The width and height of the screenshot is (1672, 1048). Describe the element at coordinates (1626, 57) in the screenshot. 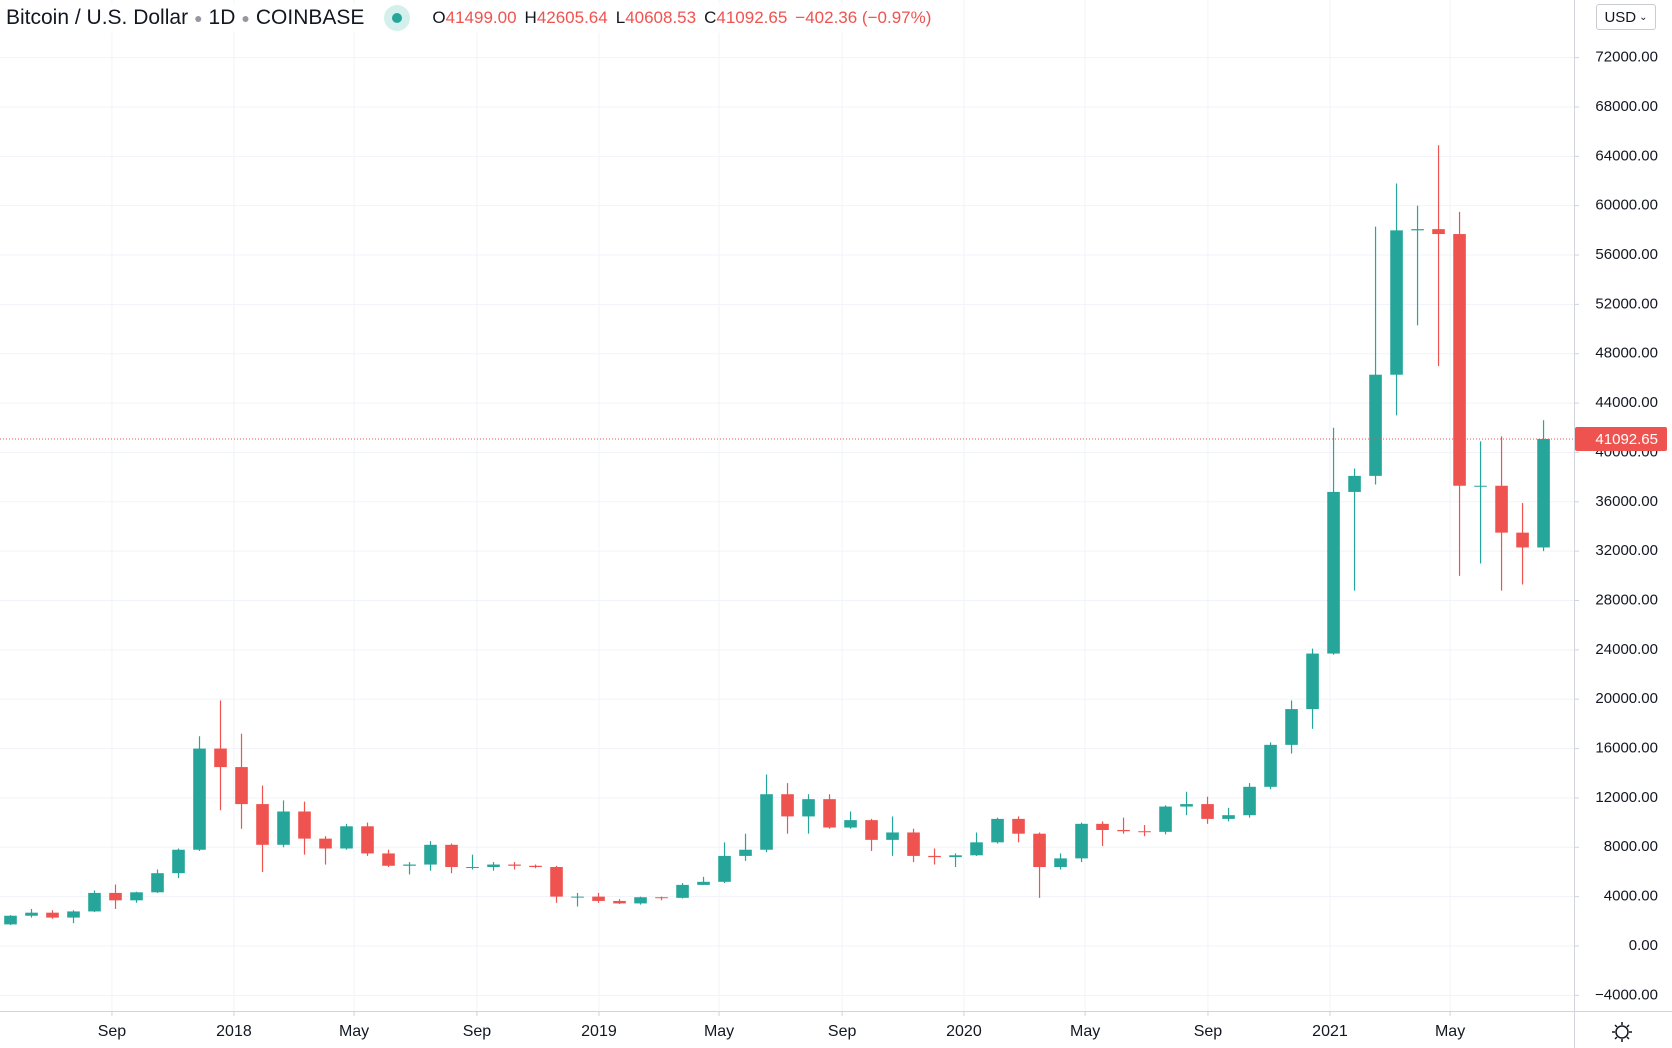

I see `y-tick-label: 72000.00` at that location.